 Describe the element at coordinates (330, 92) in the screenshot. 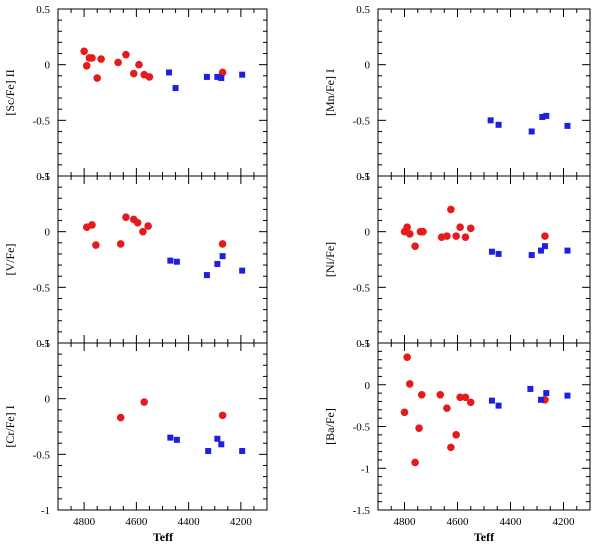

I see `y-axis-label: [Mn/Fe] I` at that location.